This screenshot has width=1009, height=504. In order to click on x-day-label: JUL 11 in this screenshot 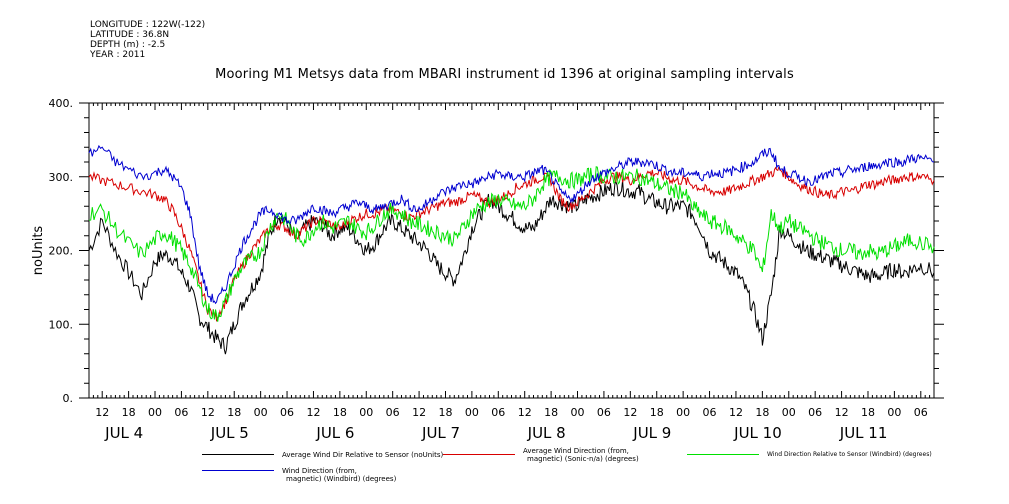, I will do `click(863, 433)`.